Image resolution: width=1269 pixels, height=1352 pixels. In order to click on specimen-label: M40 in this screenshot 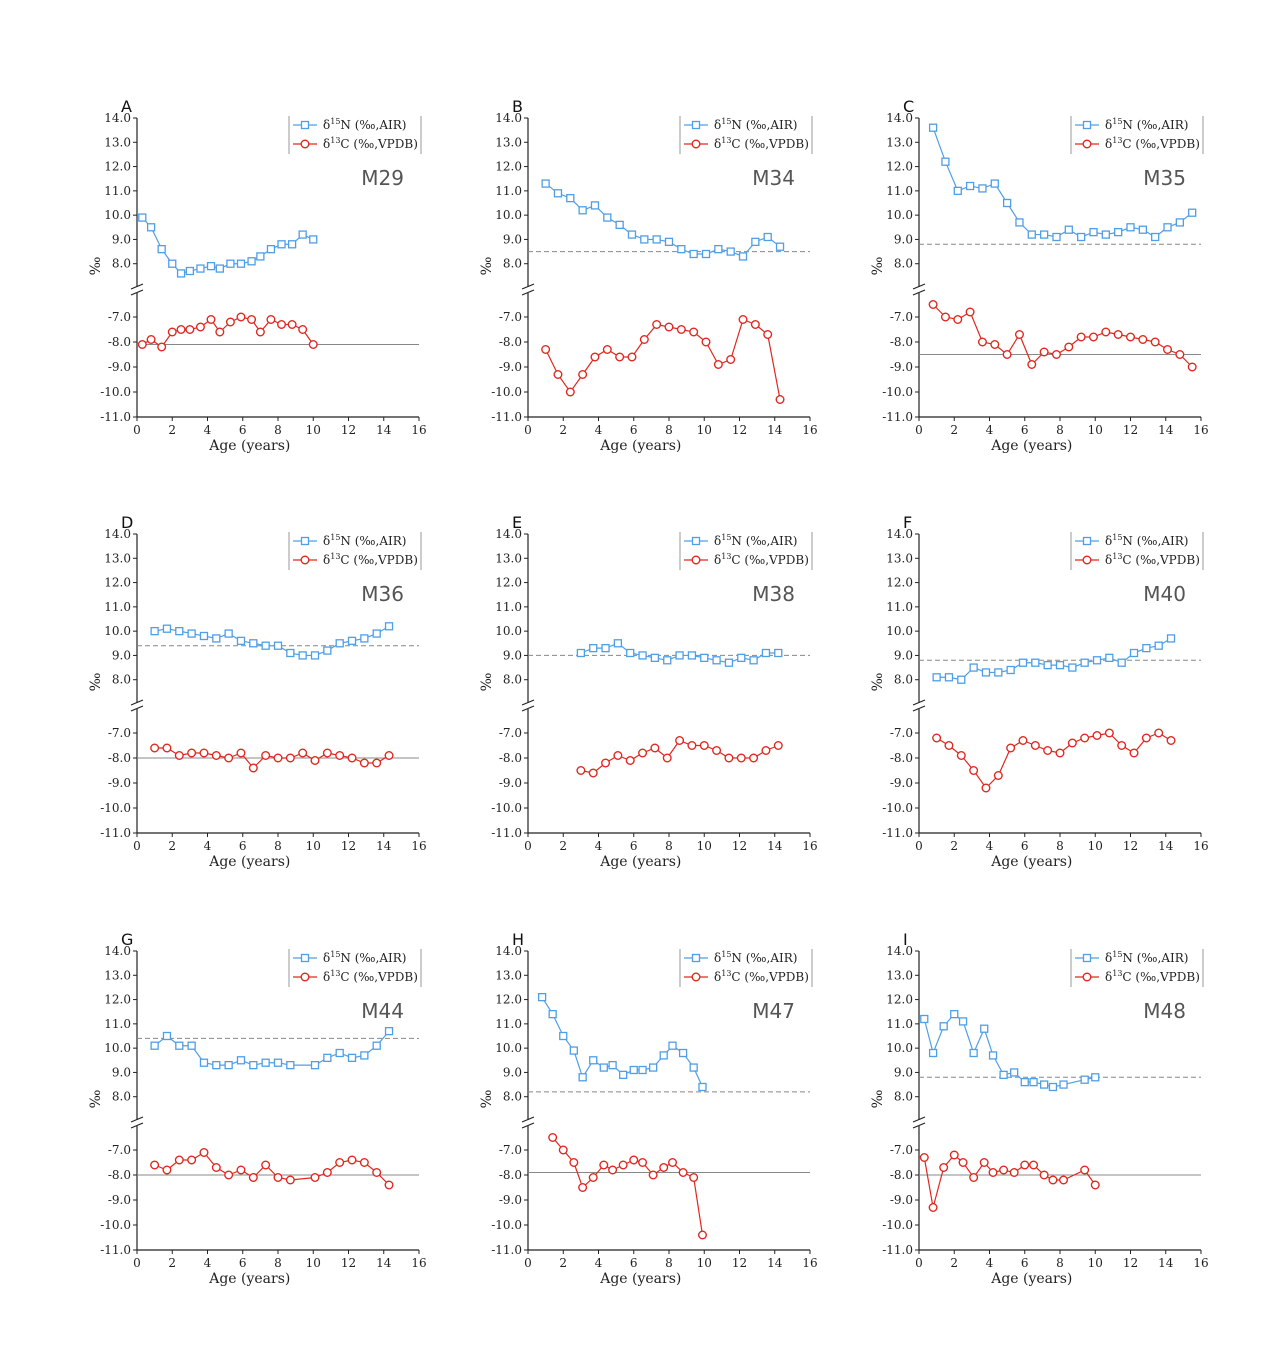, I will do `click(1164, 594)`.